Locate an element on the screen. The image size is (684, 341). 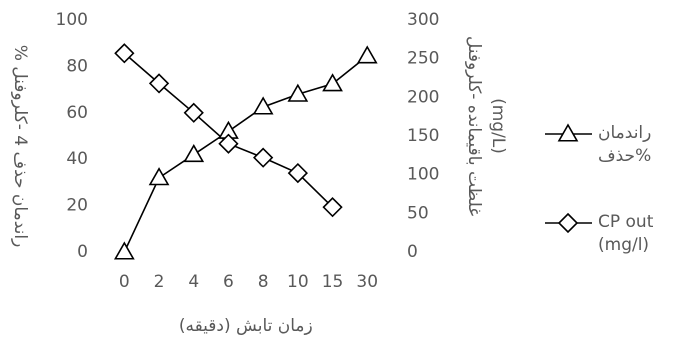
y-tick-label: 60 is located at coordinates (77, 113).